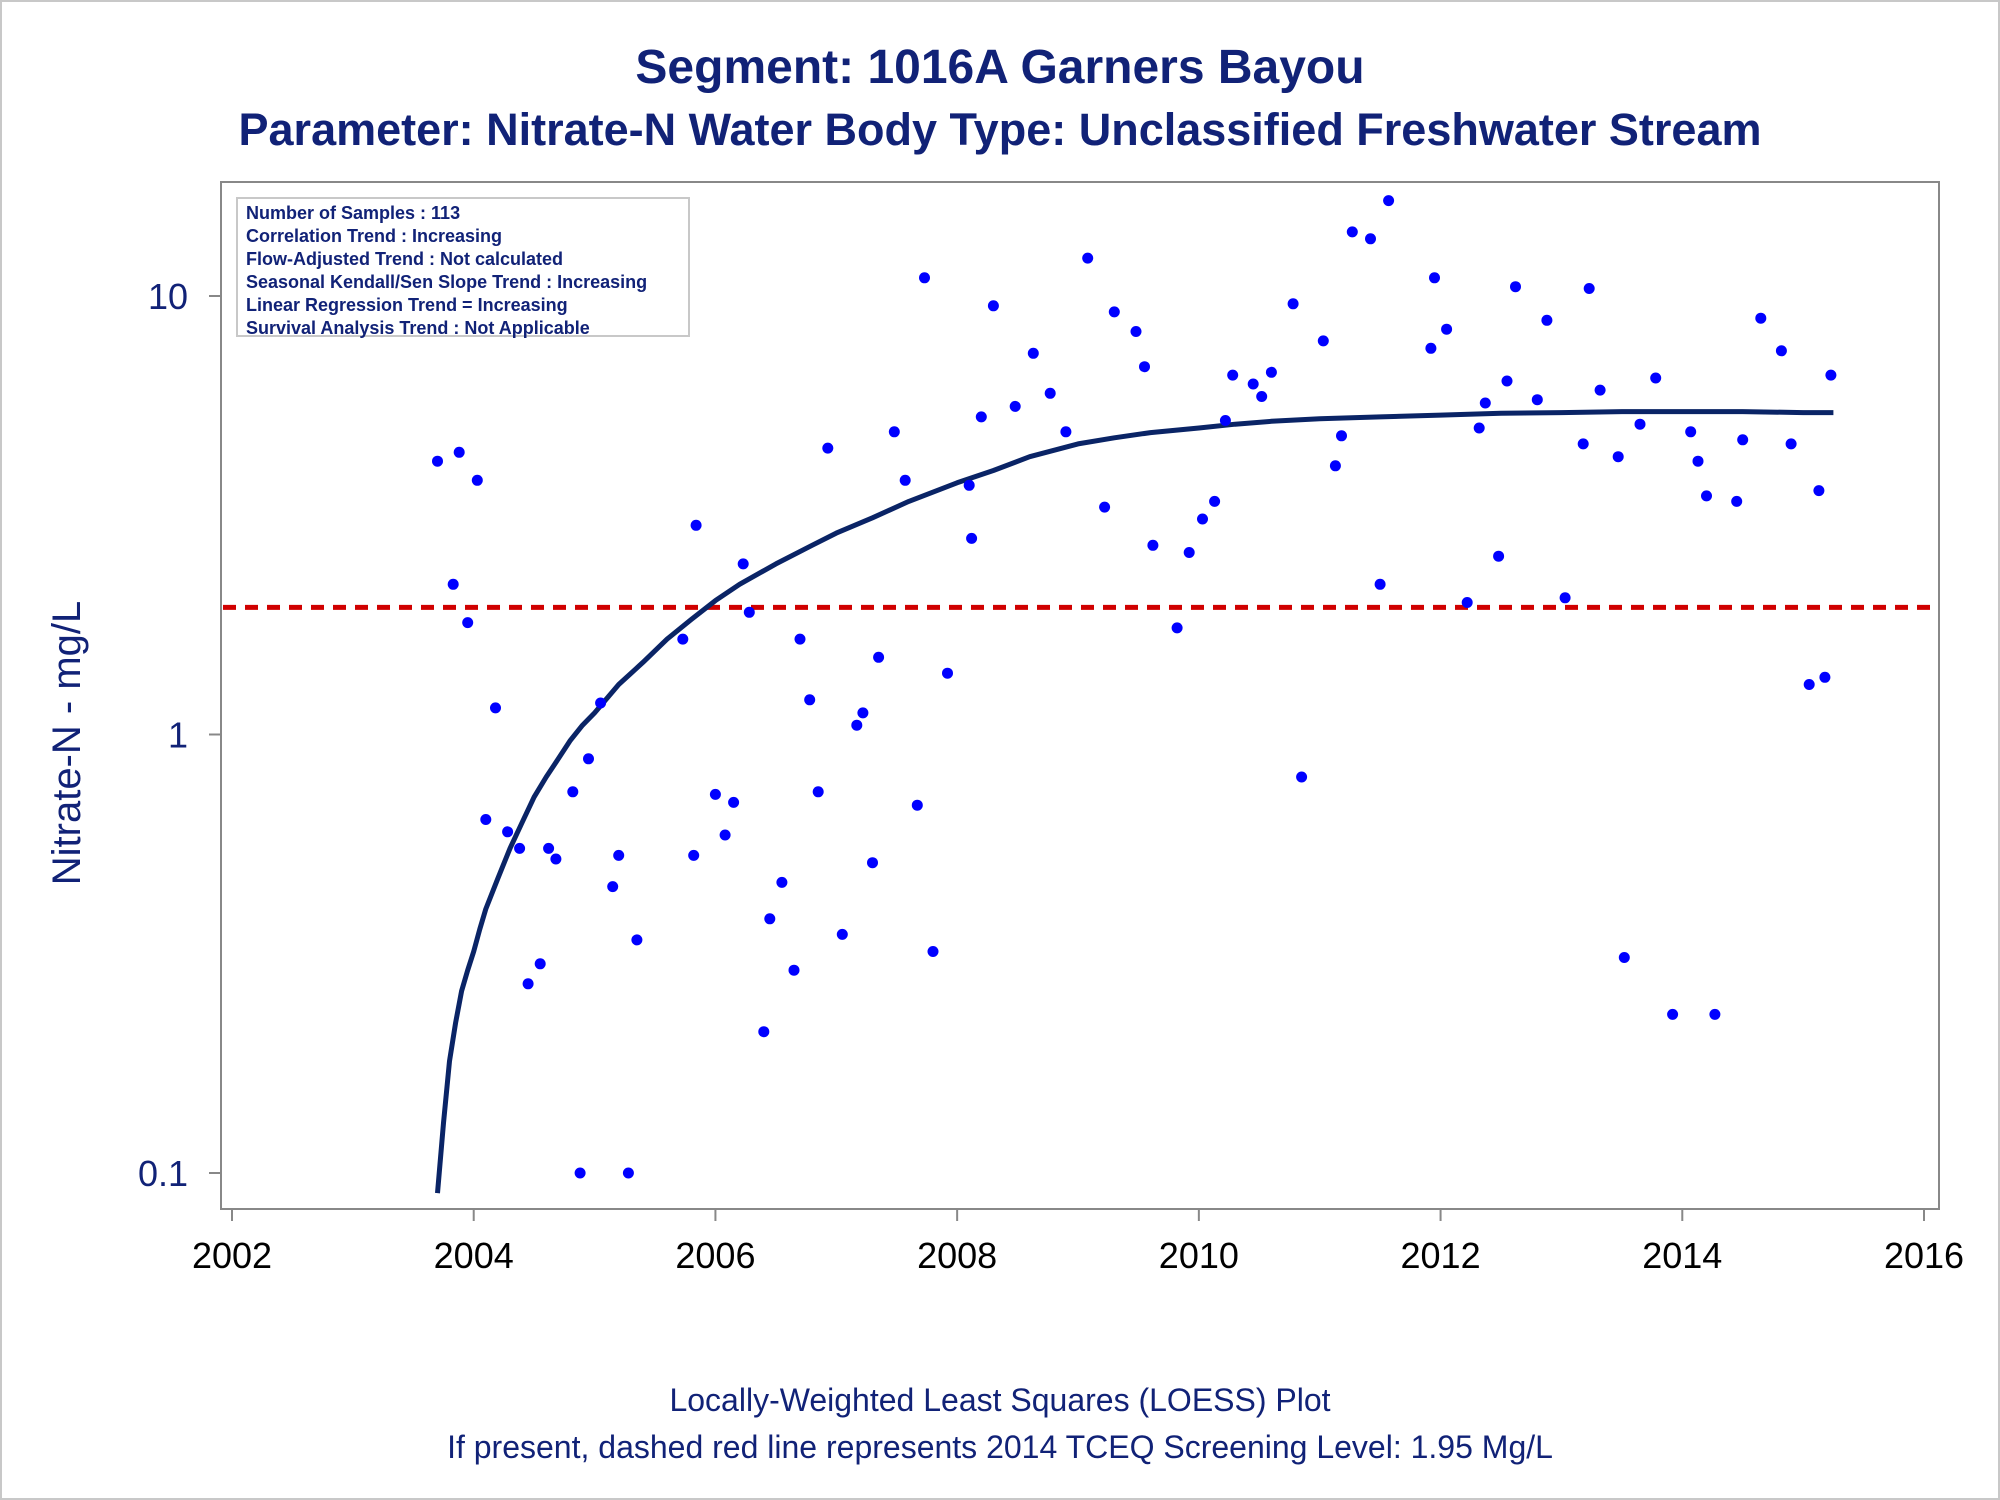 This screenshot has height=1500, width=2000. What do you see at coordinates (474, 1255) in the screenshot?
I see `x-tick-label: 2004` at bounding box center [474, 1255].